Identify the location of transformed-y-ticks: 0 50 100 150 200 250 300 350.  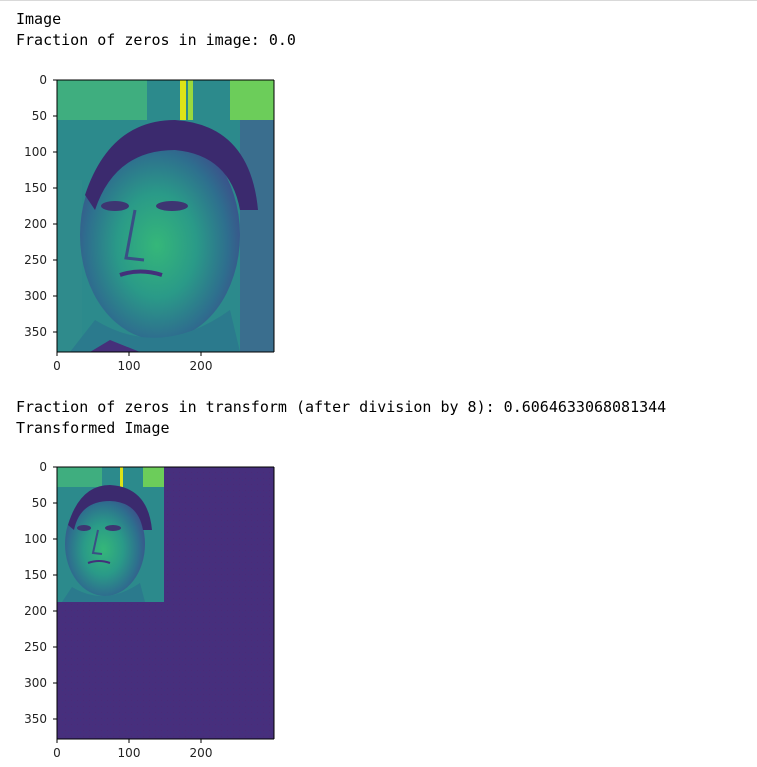
(40, 593).